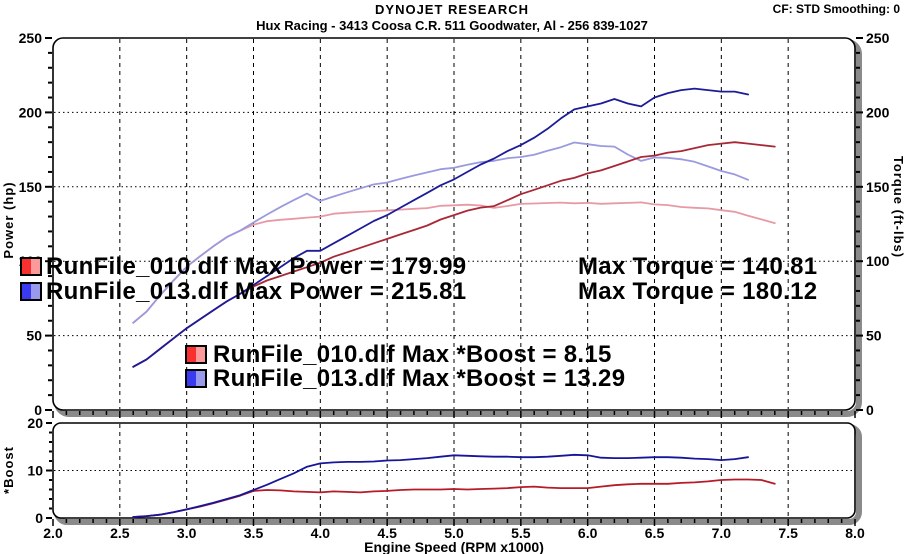  Describe the element at coordinates (35, 423) in the screenshot. I see `boost-axis-tick-label: 20` at that location.